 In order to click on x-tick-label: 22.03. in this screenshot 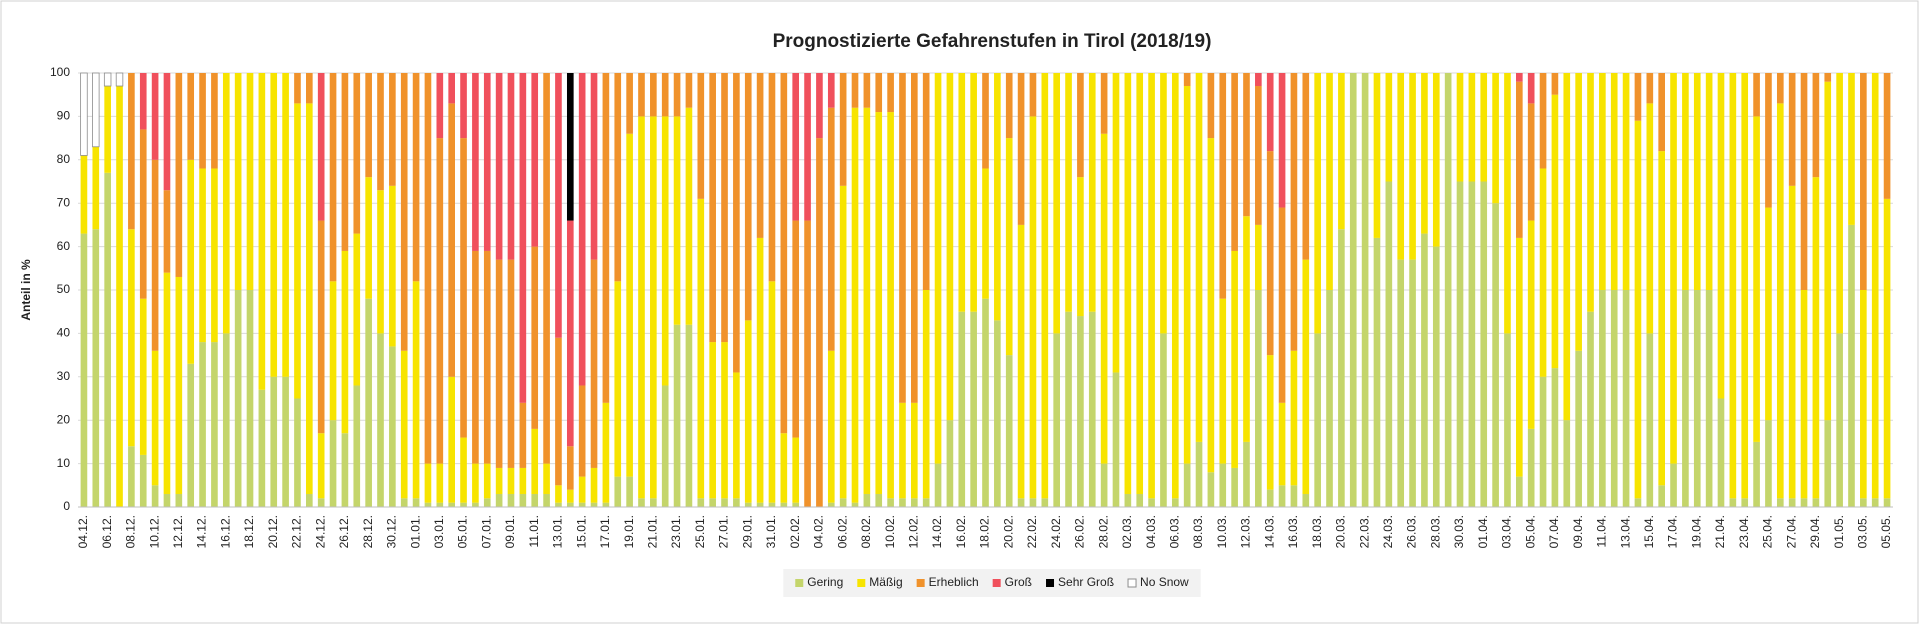, I will do `click(1364, 531)`.